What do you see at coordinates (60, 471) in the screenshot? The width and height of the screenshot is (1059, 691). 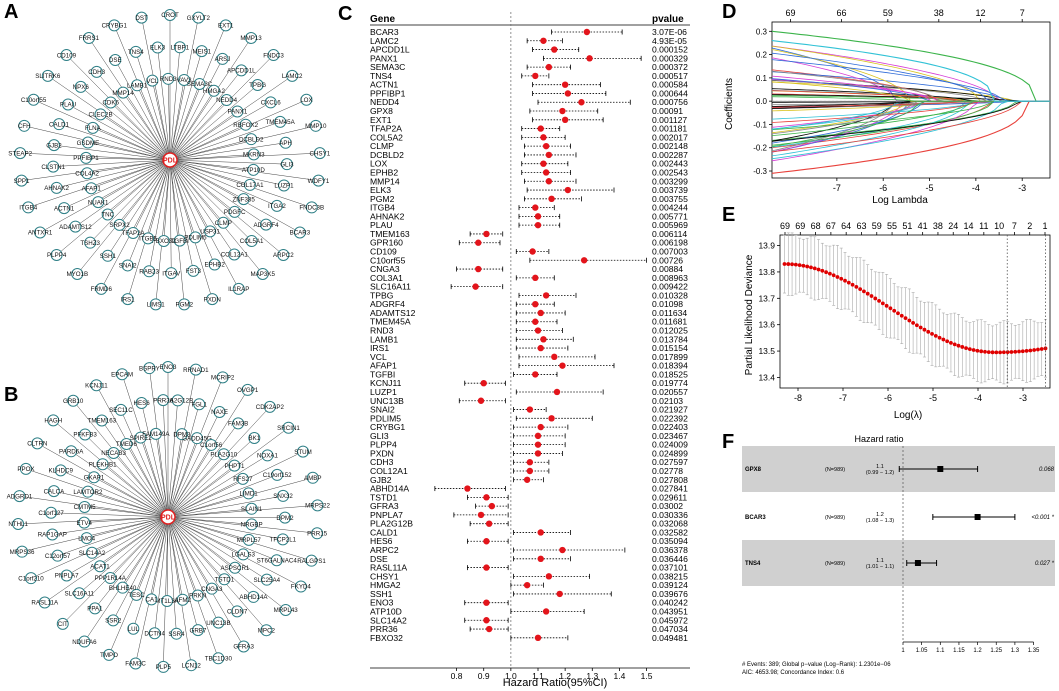 I see `network-b-node-label: KLHDC9` at bounding box center [60, 471].